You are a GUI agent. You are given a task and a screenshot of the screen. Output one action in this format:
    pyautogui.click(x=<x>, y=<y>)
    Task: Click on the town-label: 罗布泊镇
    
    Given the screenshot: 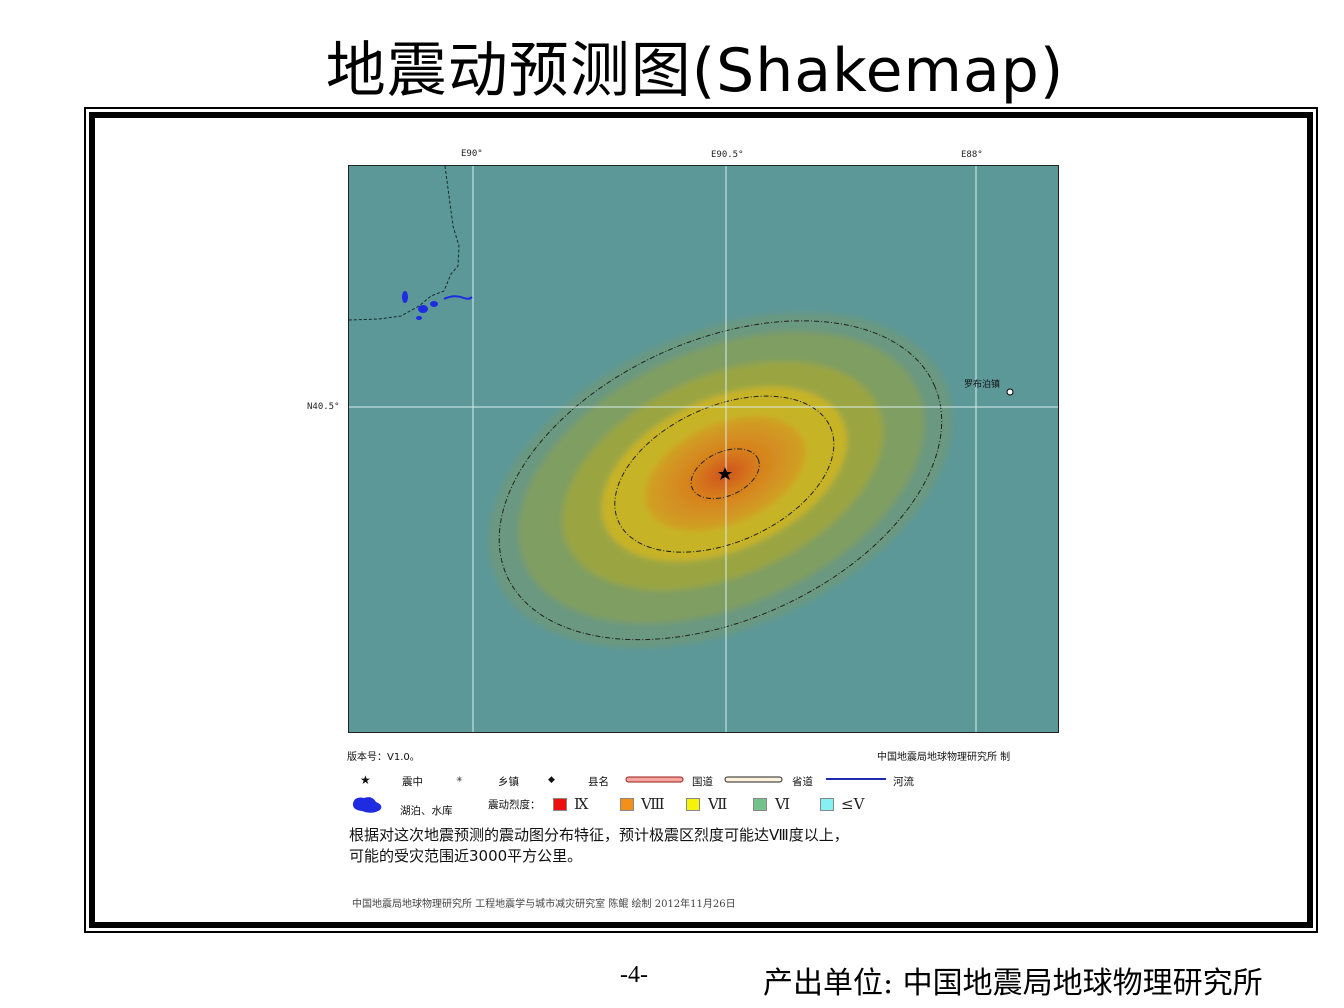 What is the action you would take?
    pyautogui.click(x=982, y=385)
    